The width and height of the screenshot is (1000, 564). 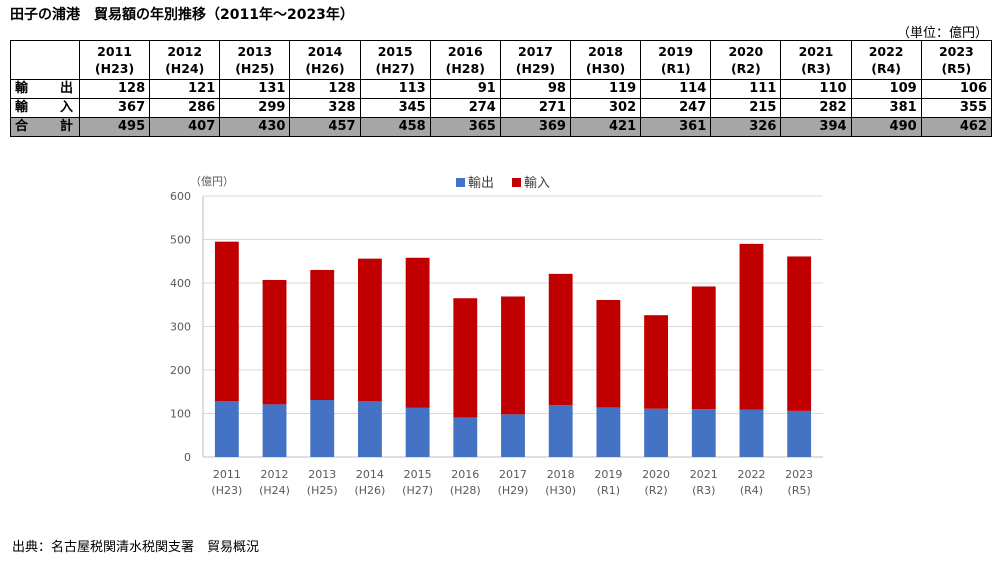 I want to click on table-corner-cell, so click(x=45, y=60).